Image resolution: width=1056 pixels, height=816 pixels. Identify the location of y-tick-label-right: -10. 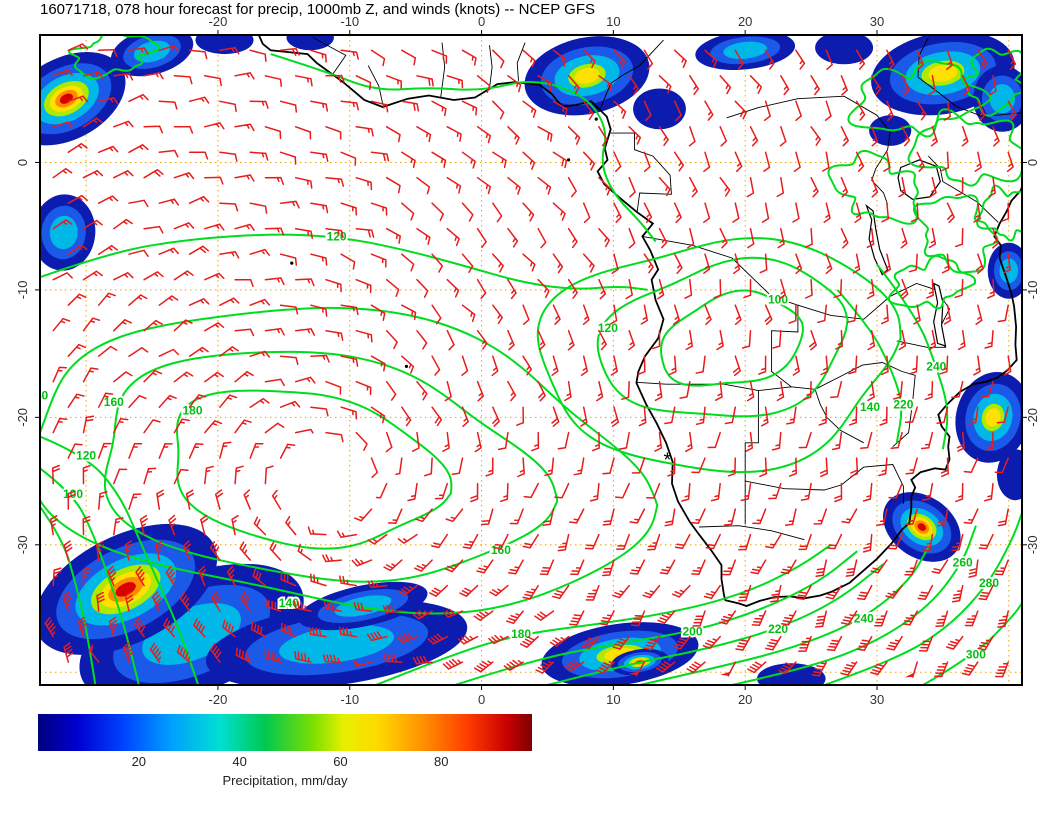
(1032, 290).